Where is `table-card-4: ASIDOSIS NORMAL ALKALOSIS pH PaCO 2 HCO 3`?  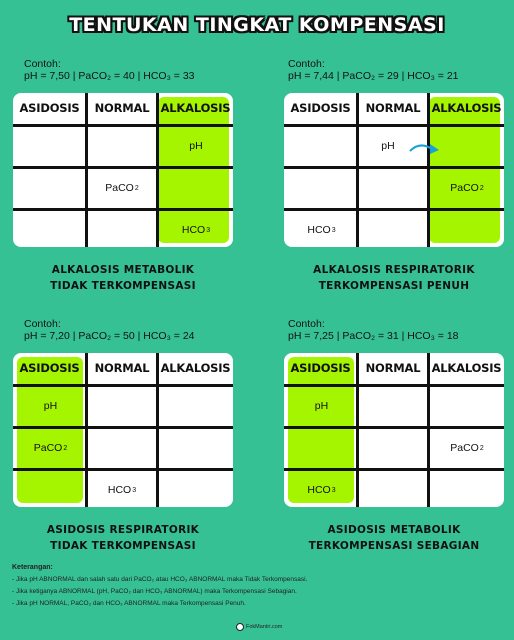 table-card-4: ASIDOSIS NORMAL ALKALOSIS pH PaCO 2 HCO 3 is located at coordinates (394, 430).